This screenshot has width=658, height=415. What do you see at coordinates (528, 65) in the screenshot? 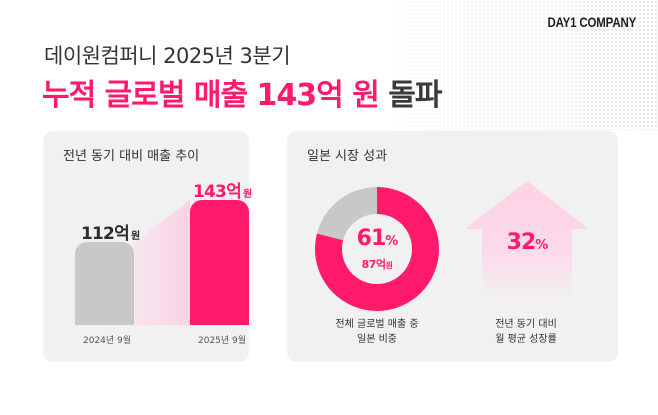
I see `dotted-world-map` at bounding box center [528, 65].